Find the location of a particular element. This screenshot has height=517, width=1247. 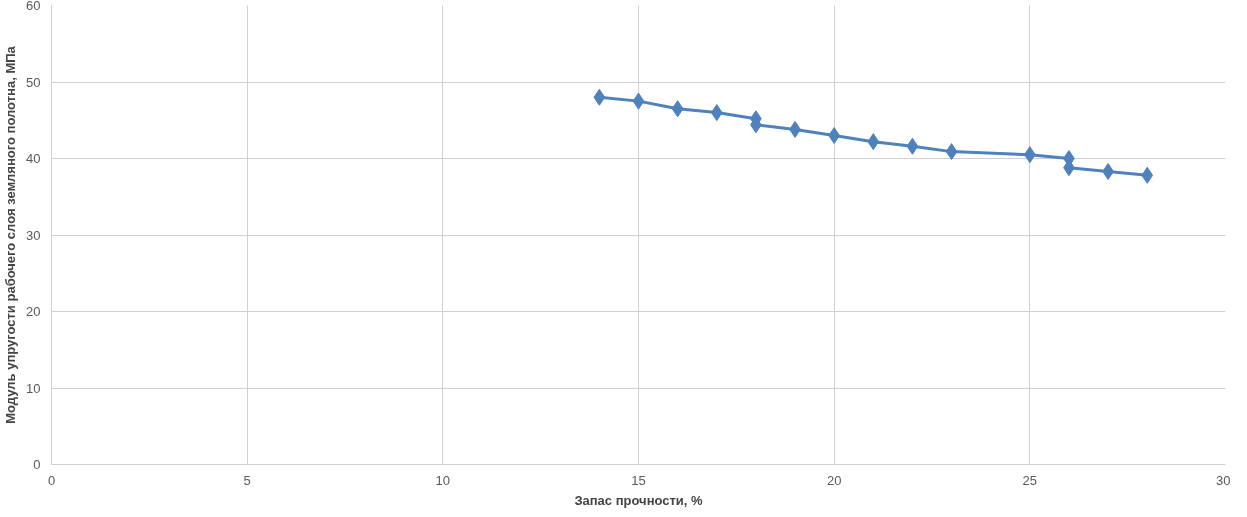

y-tick-label: 30 is located at coordinates (33, 235).